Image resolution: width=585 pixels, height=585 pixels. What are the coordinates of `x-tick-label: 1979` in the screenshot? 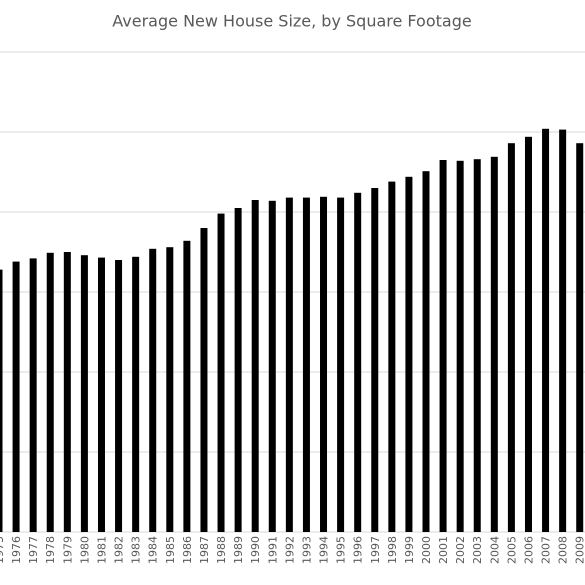 It's located at (67, 550).